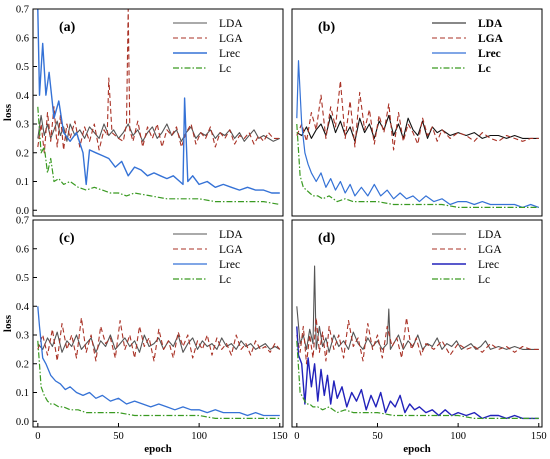 Image resolution: width=550 pixels, height=459 pixels. Describe the element at coordinates (326, 238) in the screenshot. I see `panel-label: (d)` at that location.